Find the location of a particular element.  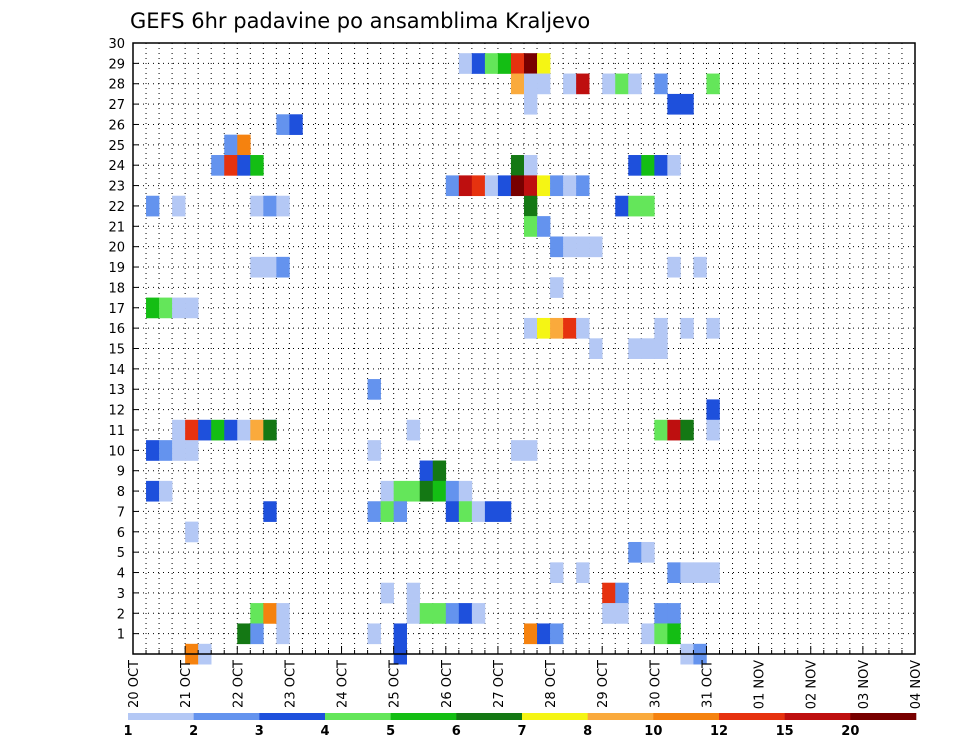

y-tick-label: 19 is located at coordinates (116, 268).